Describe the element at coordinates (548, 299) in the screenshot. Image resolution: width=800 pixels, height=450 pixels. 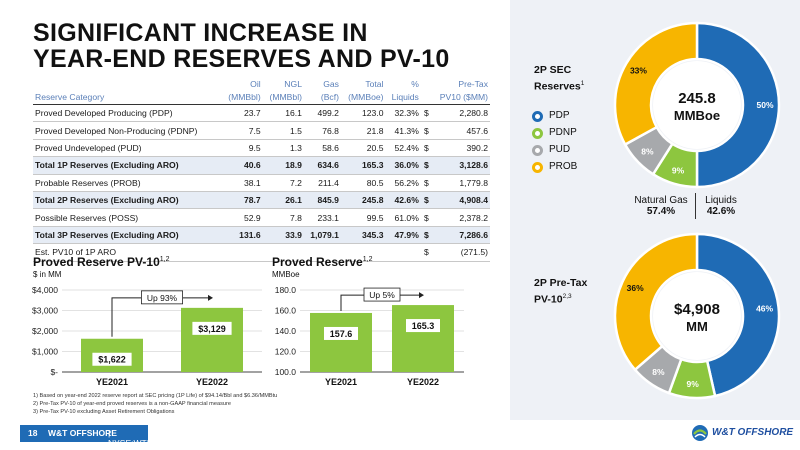
I see `pretax-pv10-label-line-2: PV-10` at that location.